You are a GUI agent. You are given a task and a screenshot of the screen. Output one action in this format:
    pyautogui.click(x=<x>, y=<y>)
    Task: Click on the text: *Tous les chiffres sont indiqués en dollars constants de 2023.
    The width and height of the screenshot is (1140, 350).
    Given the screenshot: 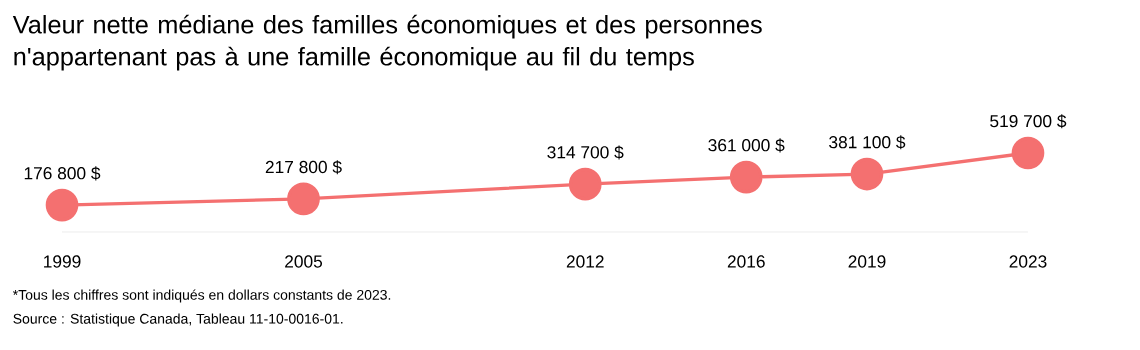 What is the action you would take?
    pyautogui.click(x=201, y=296)
    